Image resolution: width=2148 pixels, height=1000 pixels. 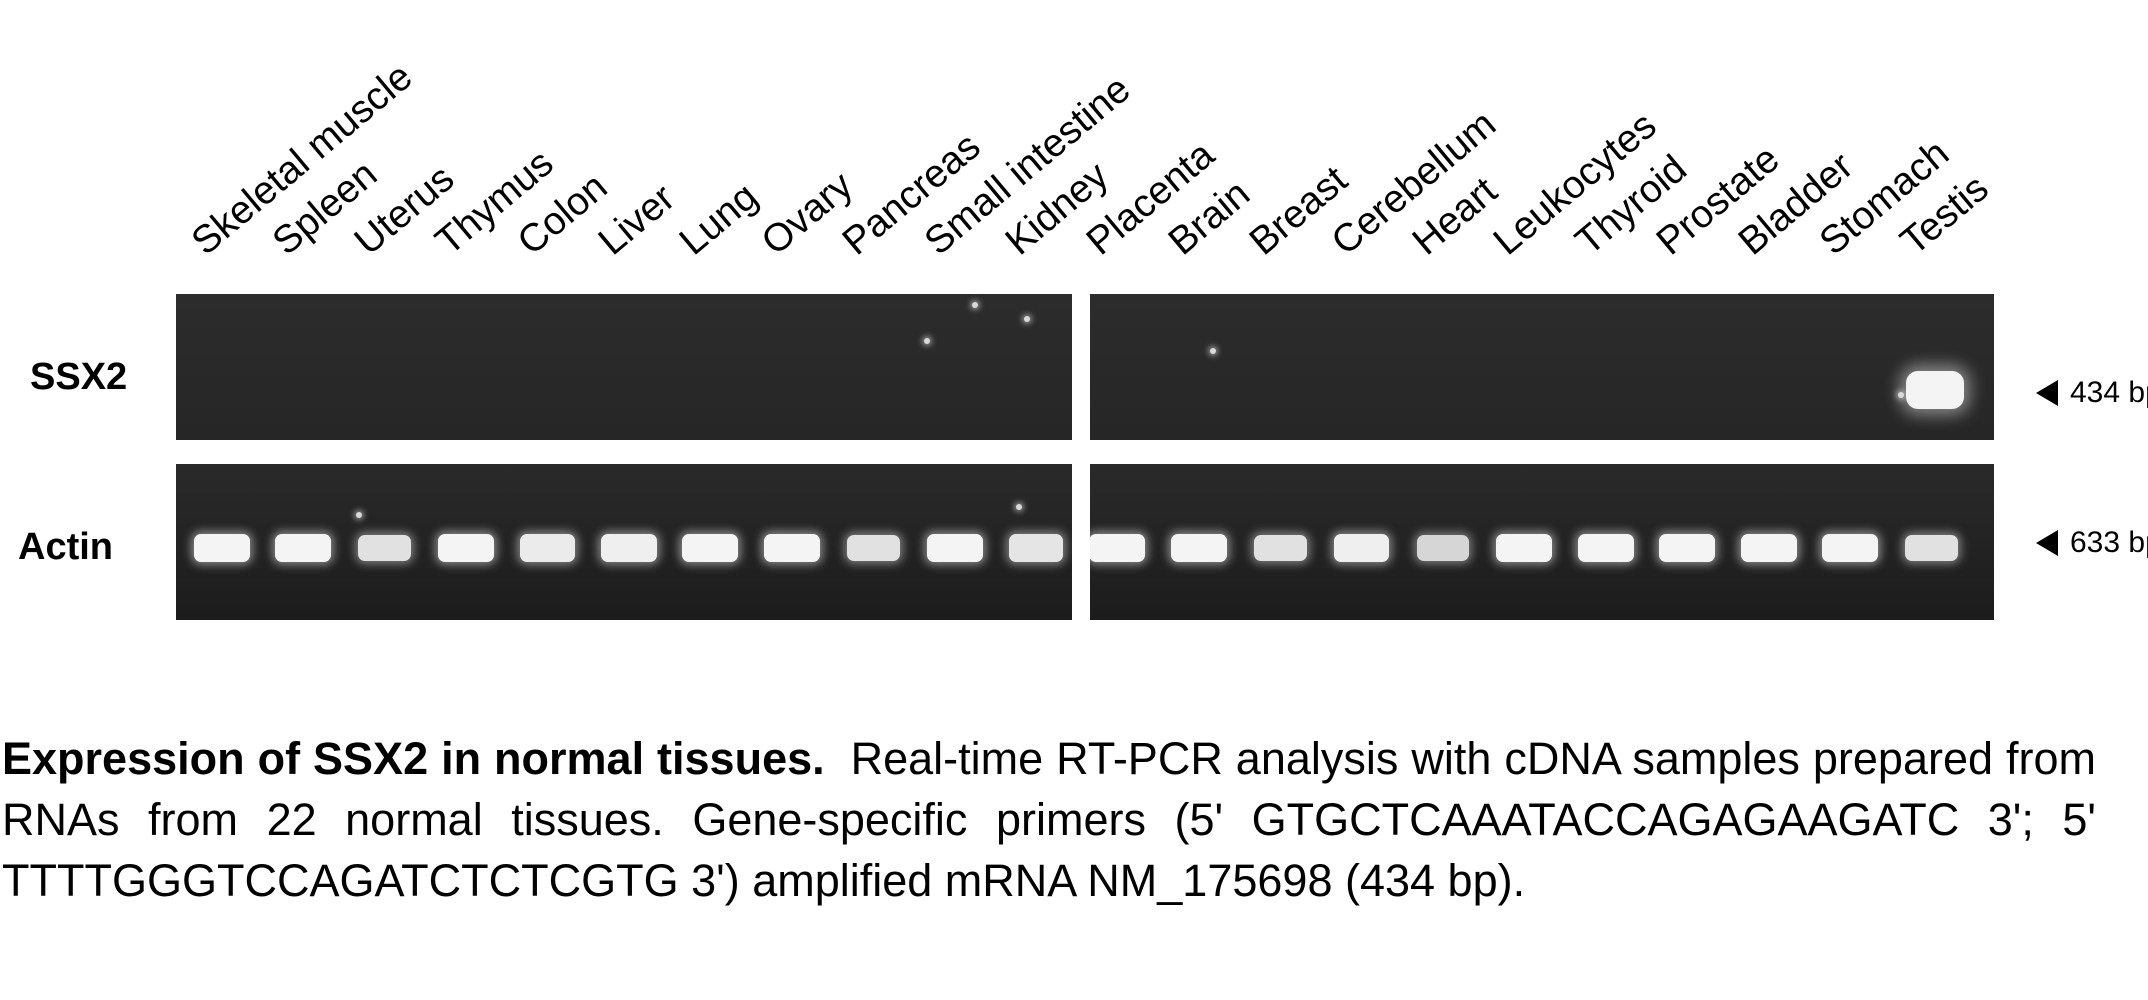 What do you see at coordinates (413, 758) in the screenshot?
I see `caption-title: Expression of SSX2 in normal tissues.` at bounding box center [413, 758].